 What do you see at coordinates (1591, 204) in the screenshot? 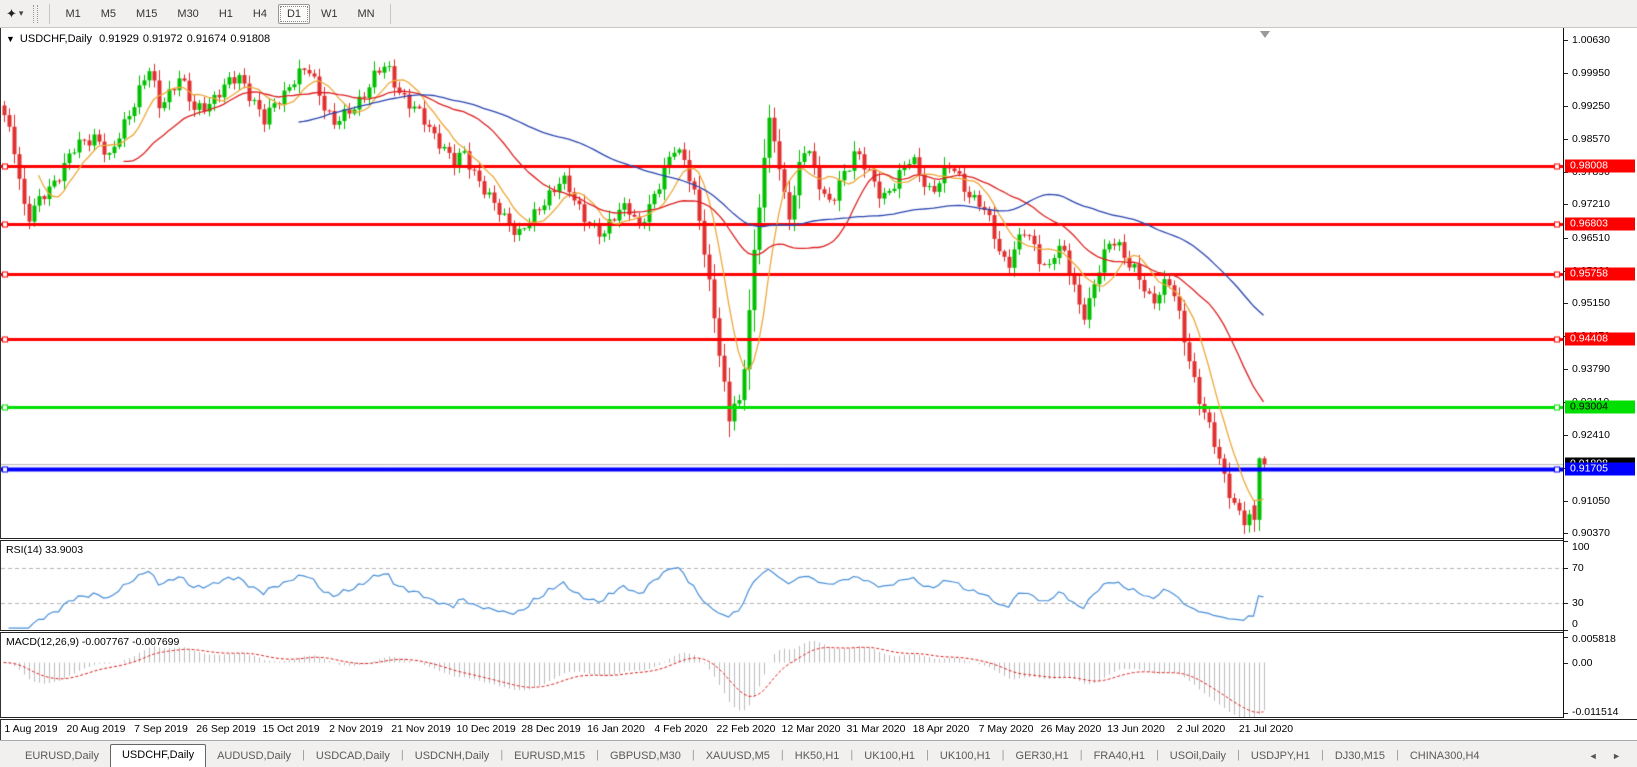
I see `price-axis-label: 0.97210` at bounding box center [1591, 204].